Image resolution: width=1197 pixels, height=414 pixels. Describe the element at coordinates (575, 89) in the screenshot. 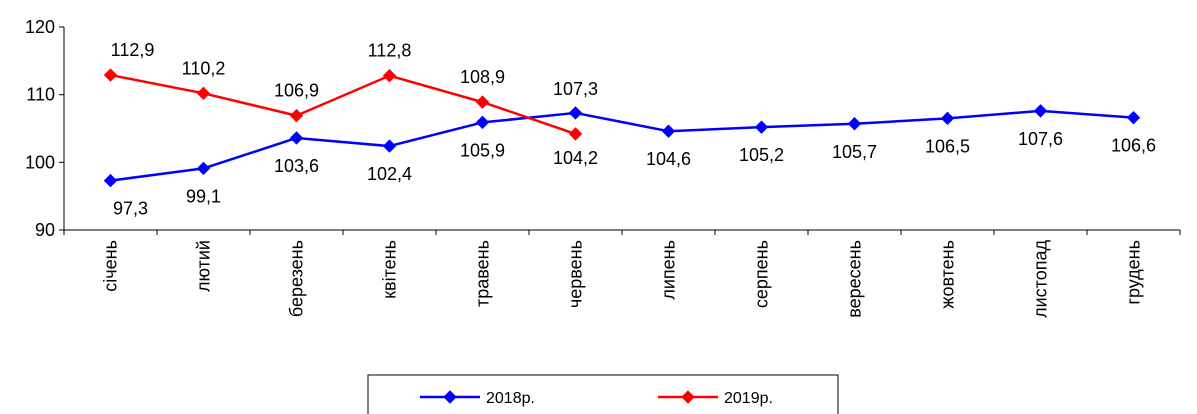

I see `data-label-0-5: 107,3` at that location.